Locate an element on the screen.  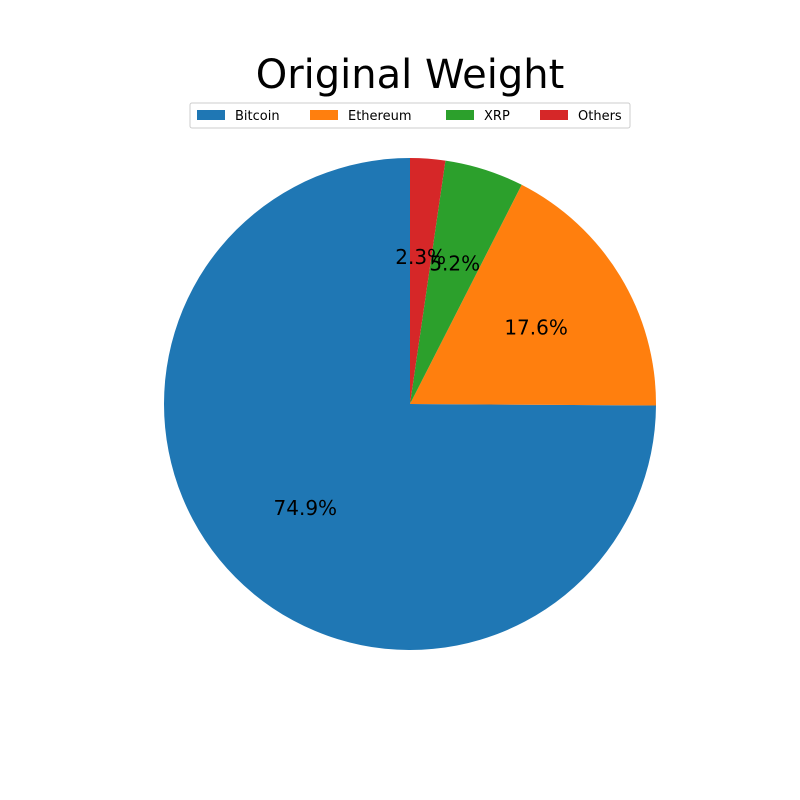
pie-label-xrp: 5.2% is located at coordinates (454, 263).